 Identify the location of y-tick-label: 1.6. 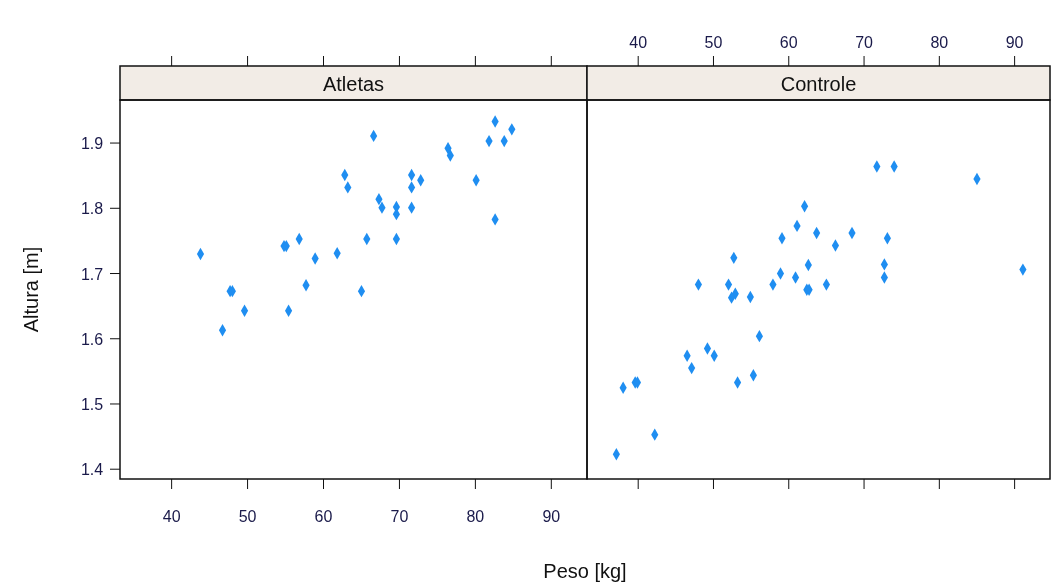
(92, 339).